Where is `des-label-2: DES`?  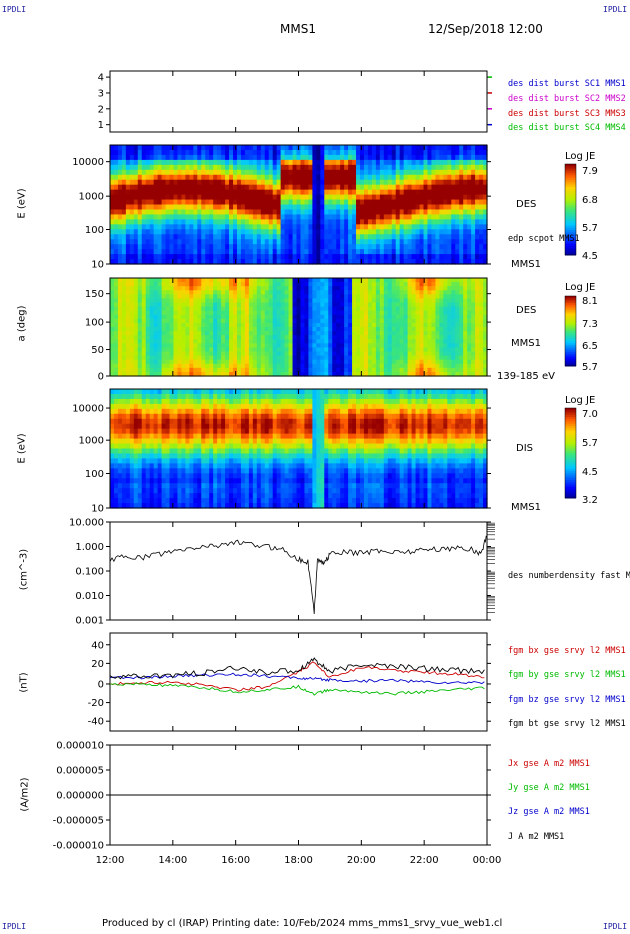
des-label-2: DES is located at coordinates (526, 310).